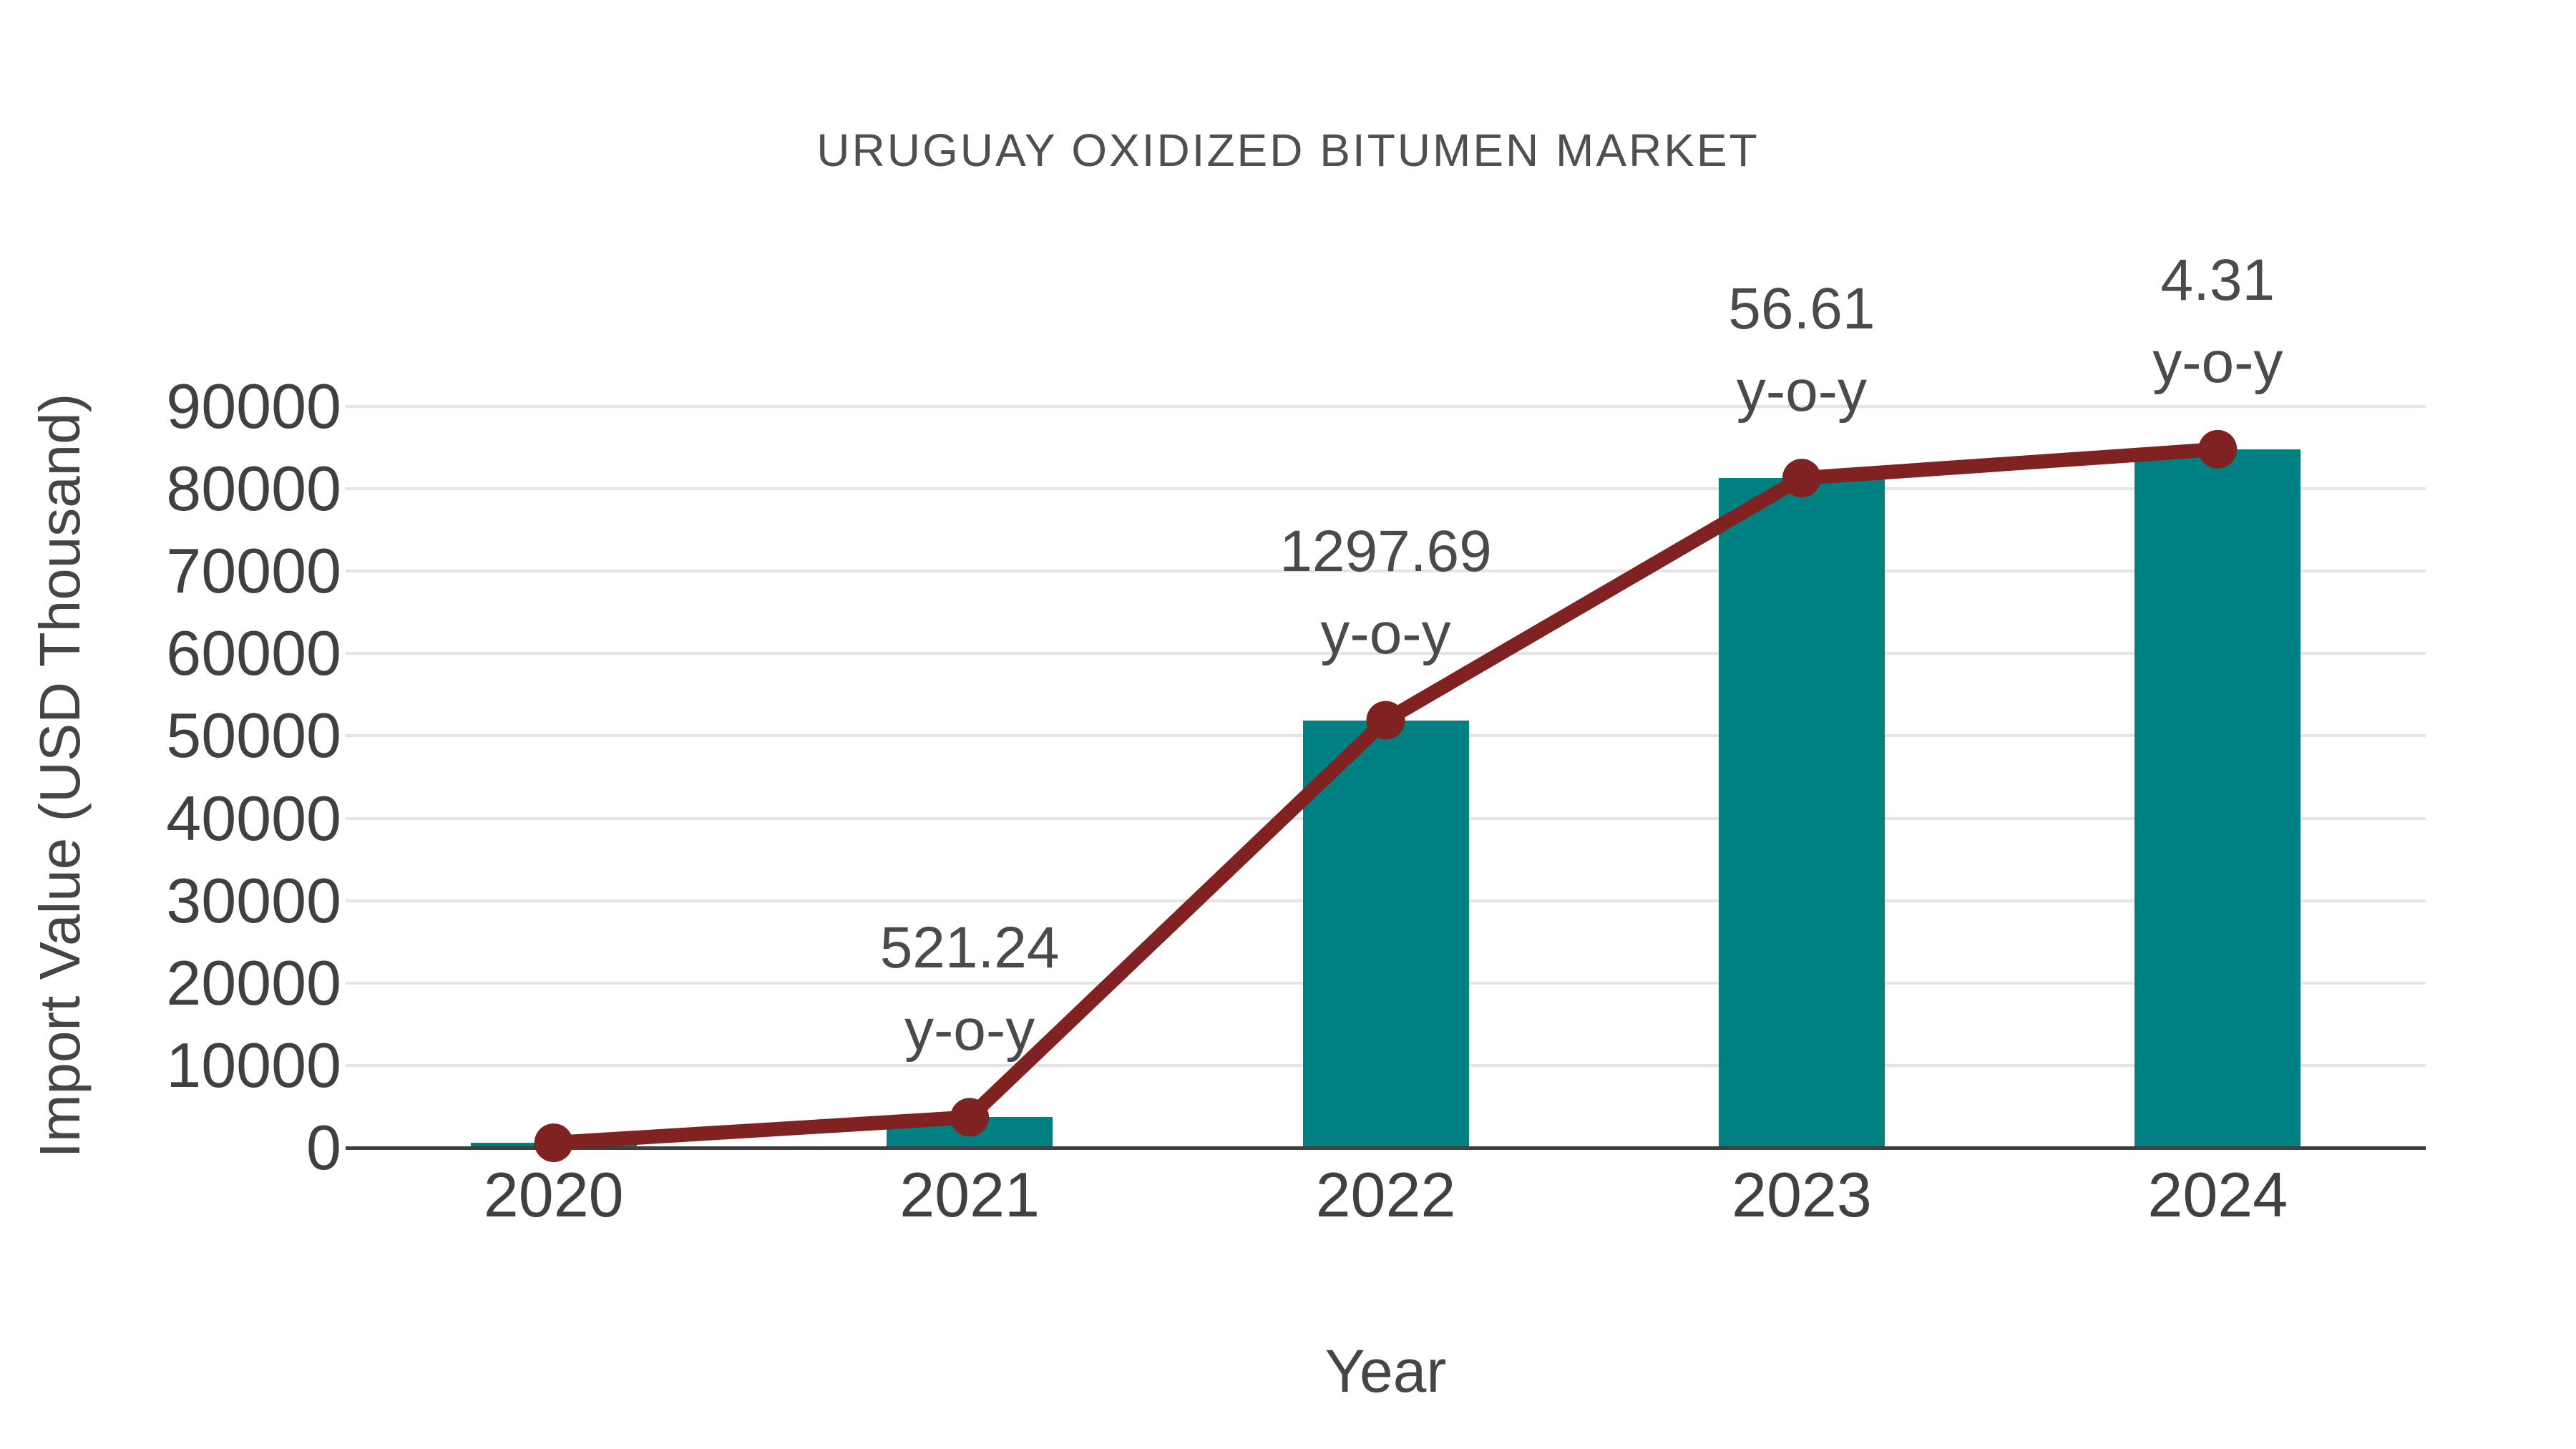 This screenshot has height=1449, width=2576. Describe the element at coordinates (2218, 798) in the screenshot. I see `bar-2024` at that location.